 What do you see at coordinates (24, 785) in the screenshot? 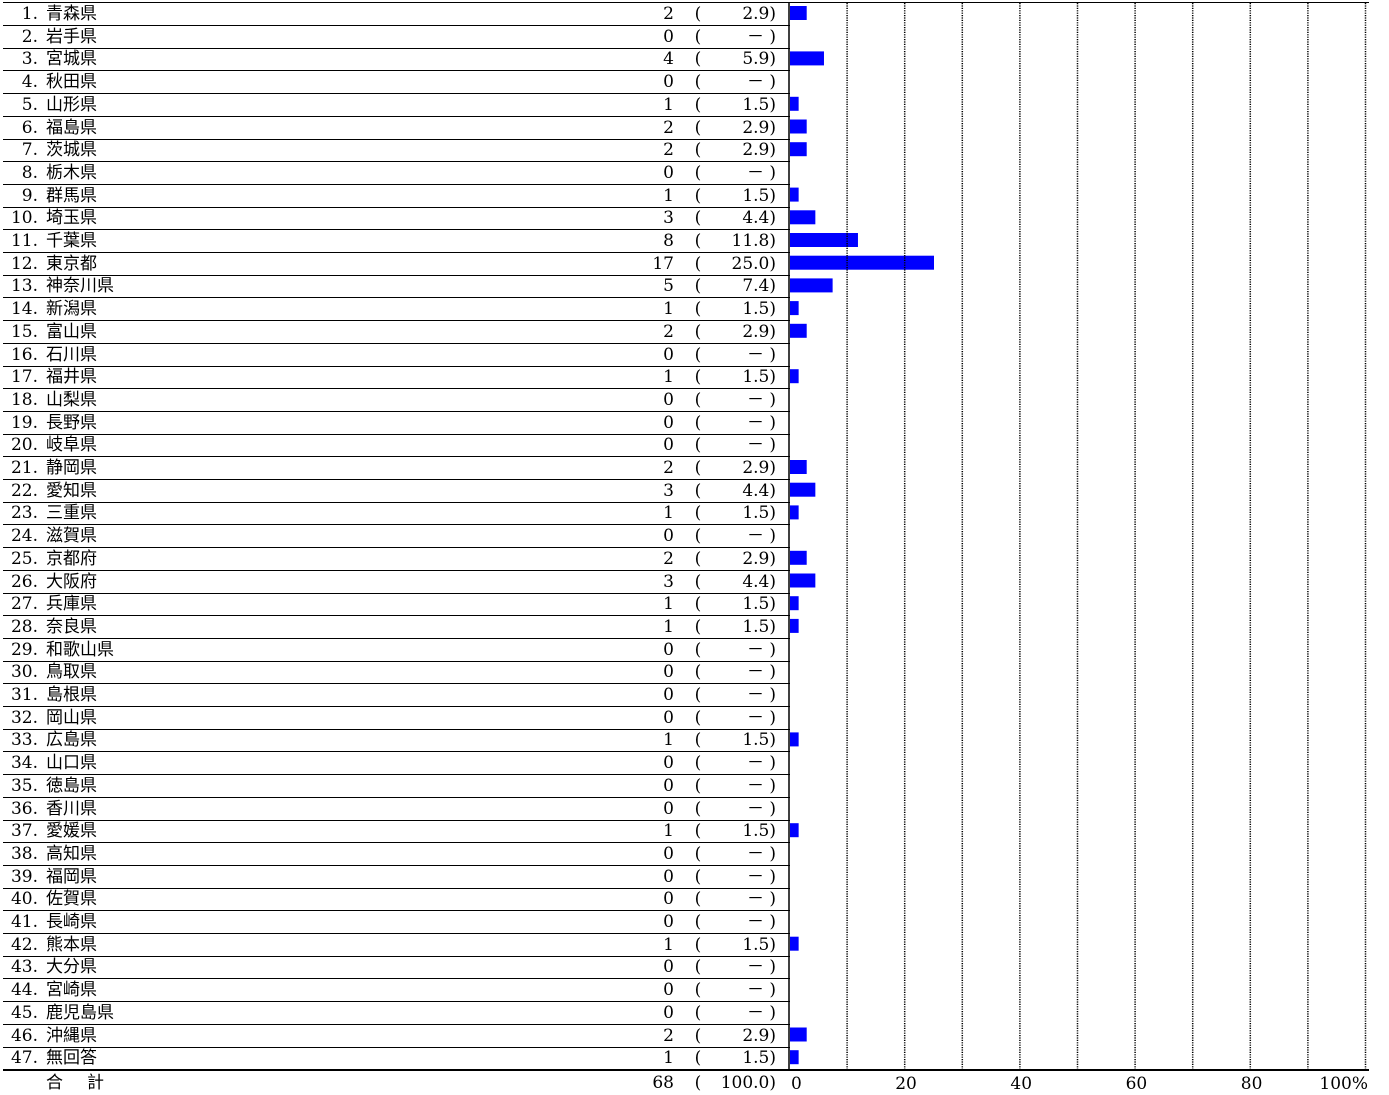
I see `row-number: 35.` at bounding box center [24, 785].